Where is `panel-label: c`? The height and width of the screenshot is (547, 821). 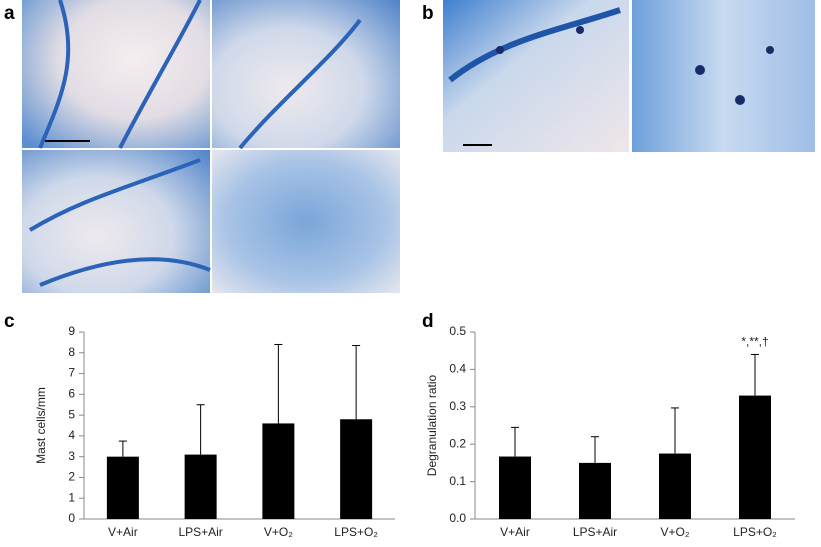 panel-label: c is located at coordinates (9, 321).